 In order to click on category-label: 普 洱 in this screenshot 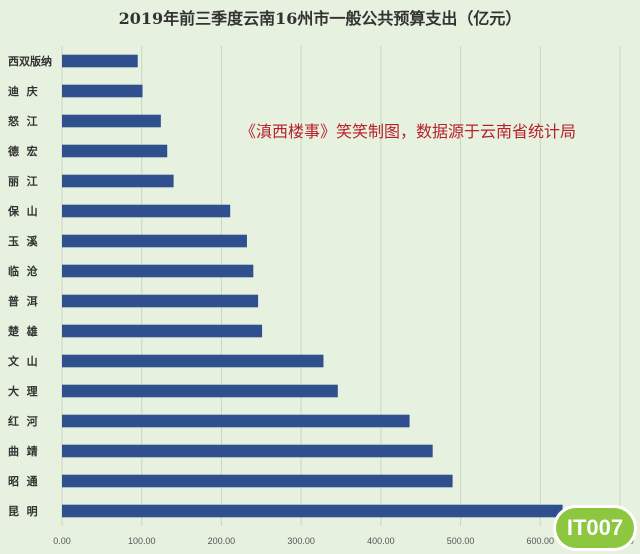, I will do `click(23, 301)`.